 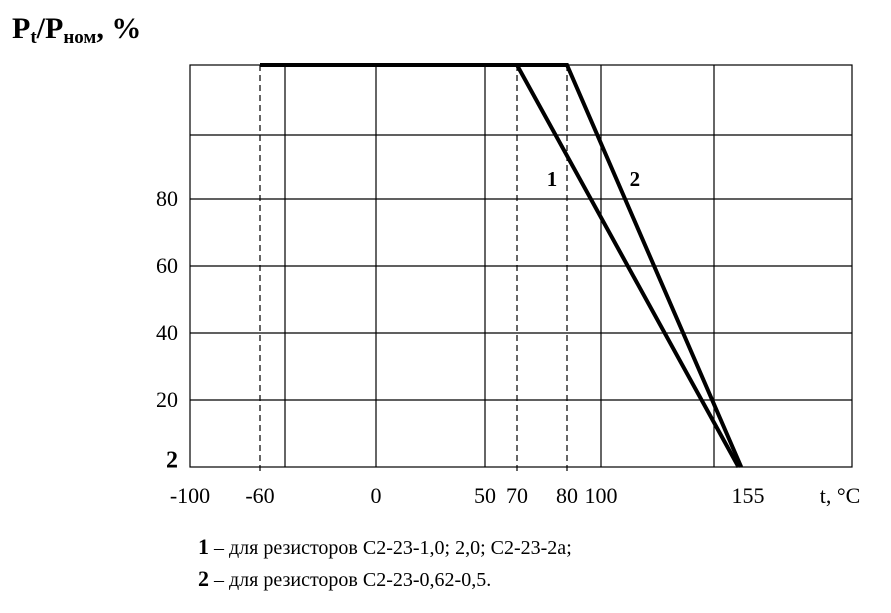 What do you see at coordinates (167, 198) in the screenshot?
I see `y-tick-label: 80` at bounding box center [167, 198].